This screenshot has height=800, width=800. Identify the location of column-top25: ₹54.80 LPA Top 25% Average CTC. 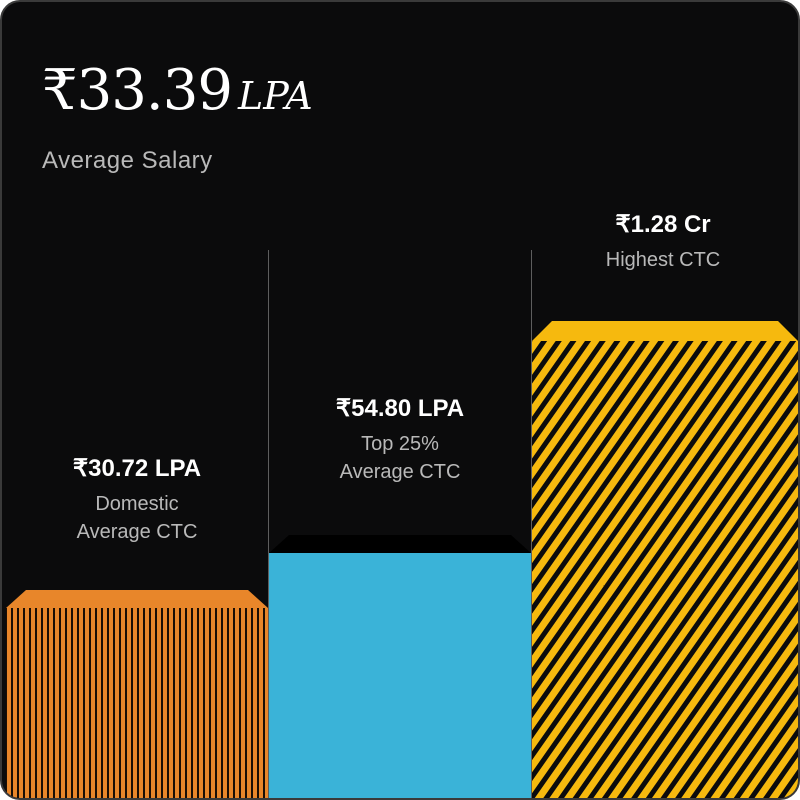
(400, 440).